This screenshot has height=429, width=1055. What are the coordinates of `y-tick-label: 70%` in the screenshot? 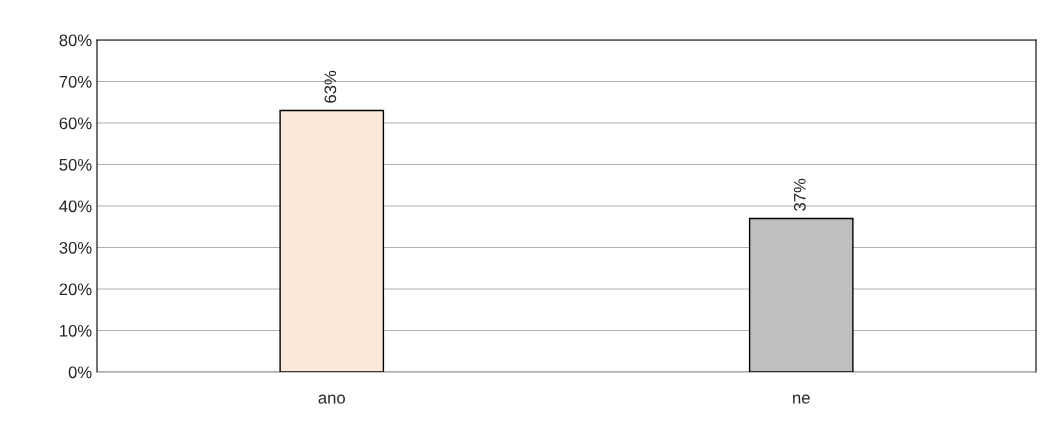 It's located at (75, 81).